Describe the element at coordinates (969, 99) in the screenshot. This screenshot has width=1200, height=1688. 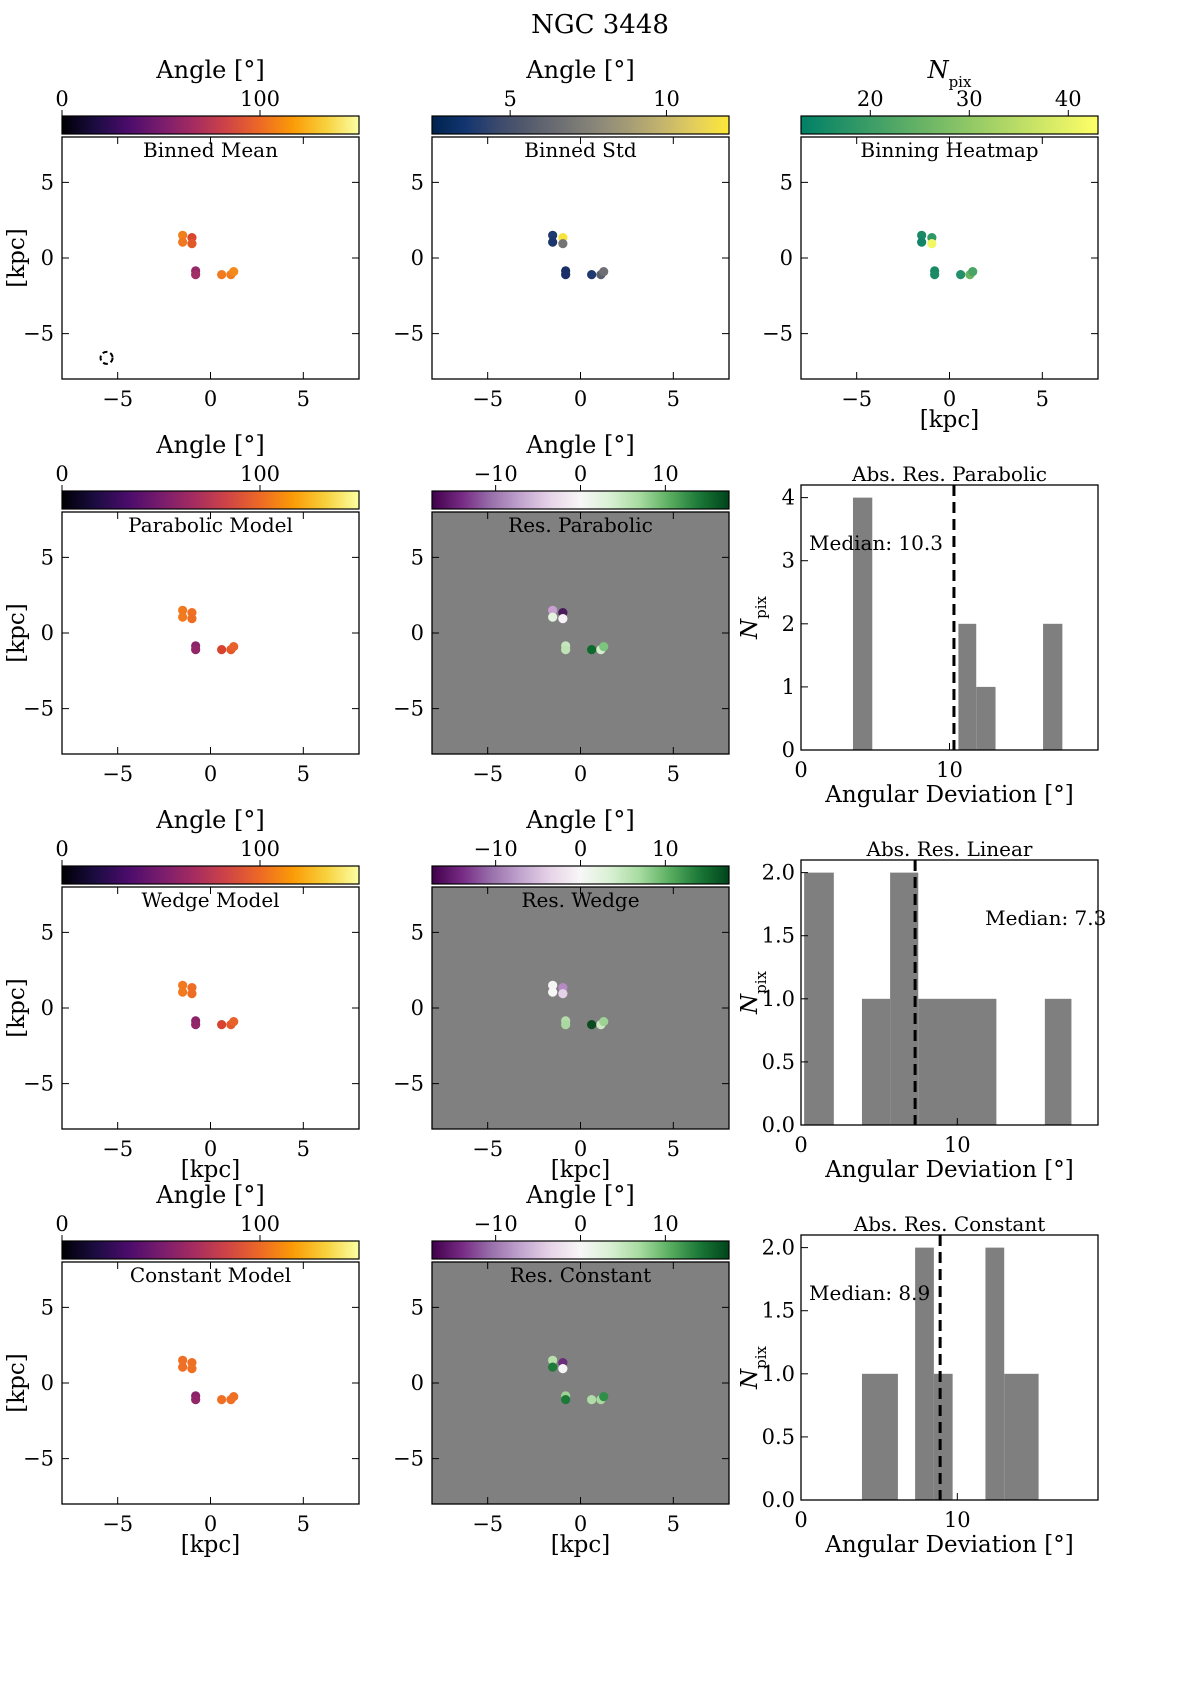
I see `colorbar-tick-label: 30` at that location.